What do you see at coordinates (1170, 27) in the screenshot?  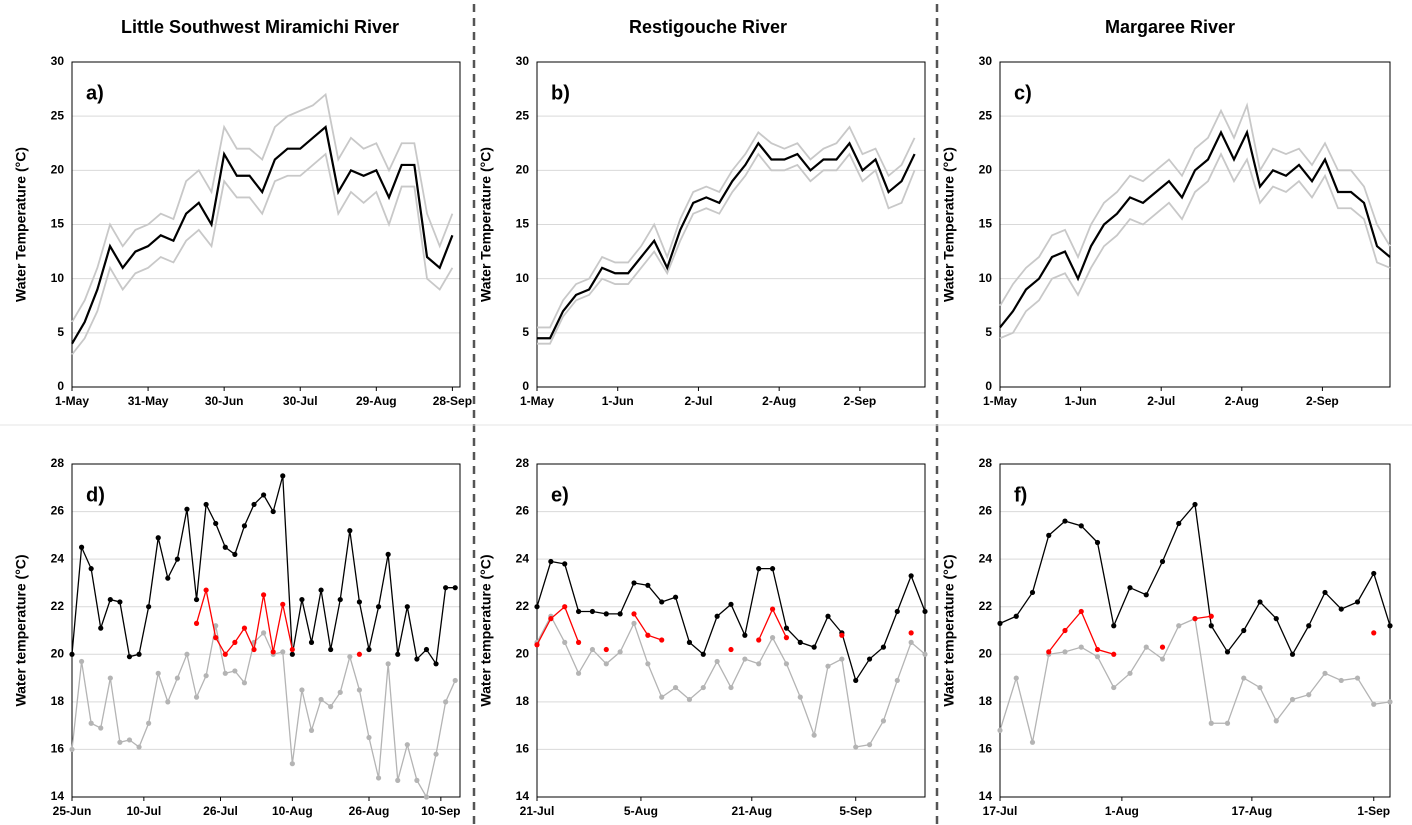 I see `panel-title: Margaree River` at bounding box center [1170, 27].